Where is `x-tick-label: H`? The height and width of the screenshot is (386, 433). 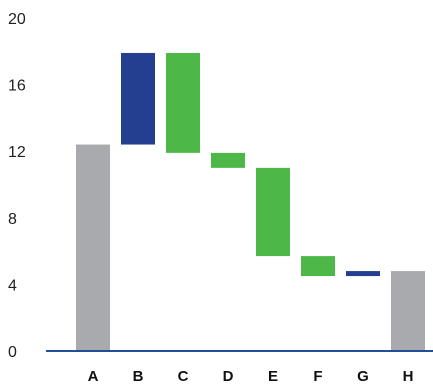
x-tick-label: H is located at coordinates (408, 376).